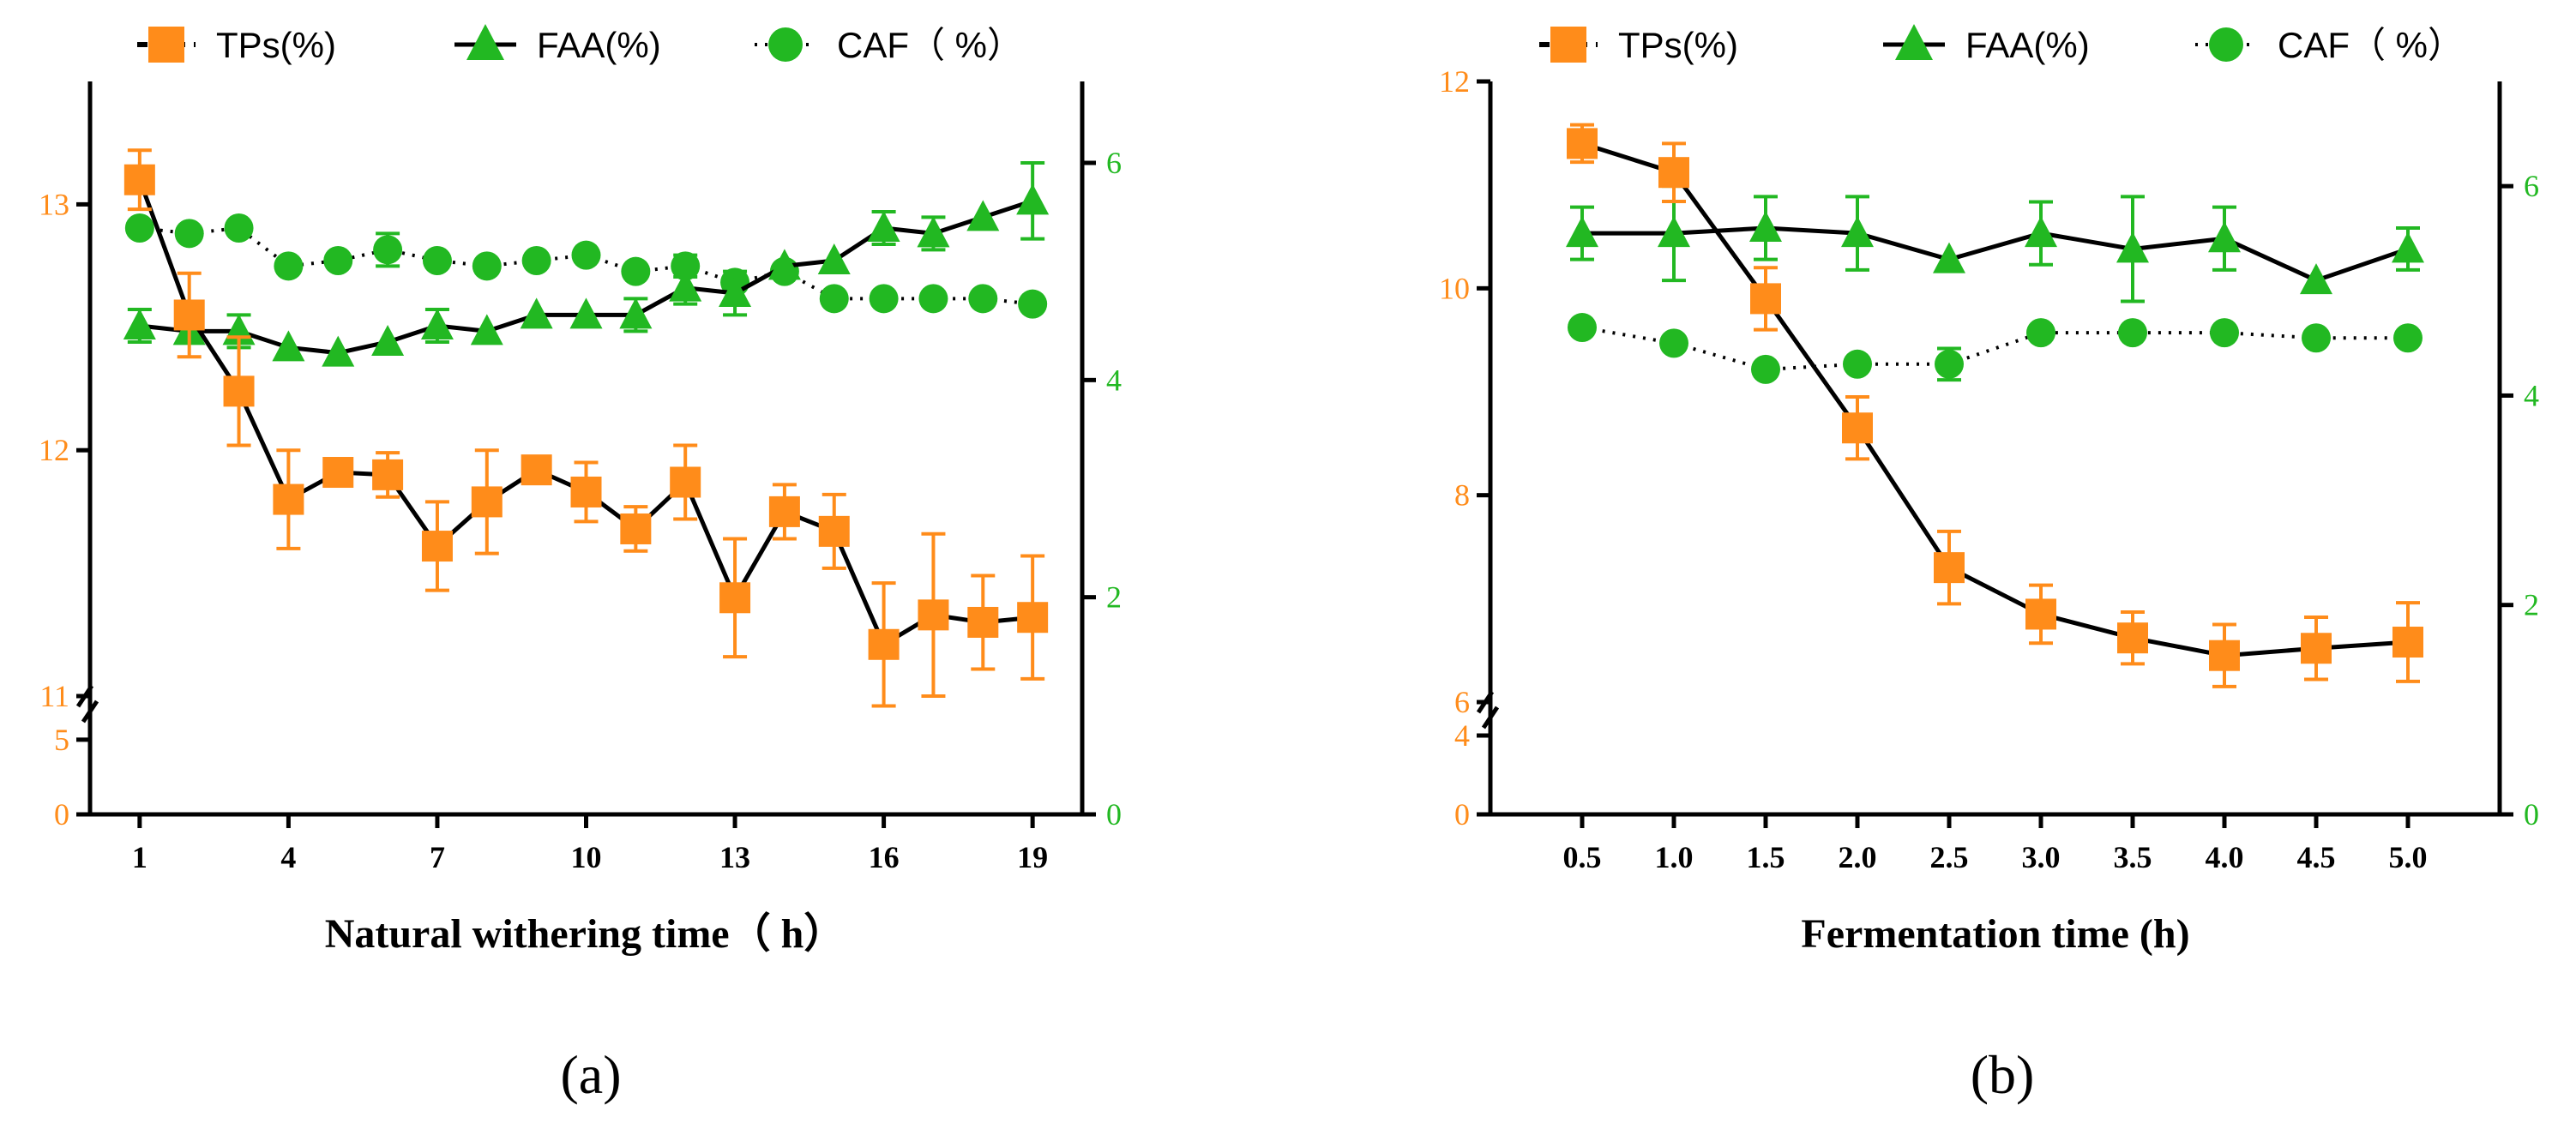 Image resolution: width=2576 pixels, height=1129 pixels. Describe the element at coordinates (2042, 857) in the screenshot. I see `x-tick-label: 3.0` at that location.